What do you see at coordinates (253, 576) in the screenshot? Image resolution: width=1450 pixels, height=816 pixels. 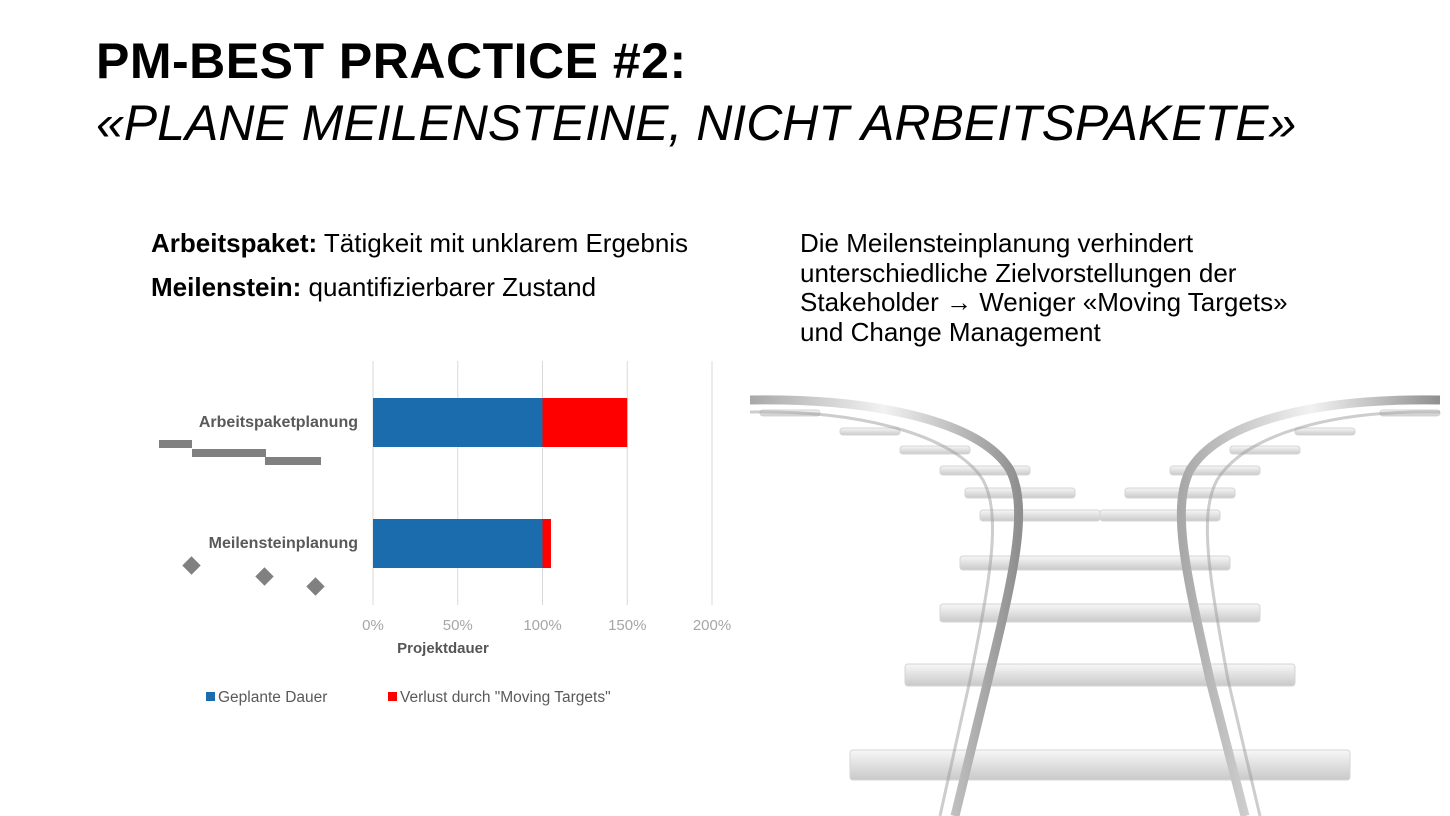 I see `milestone-diamonds-icon` at bounding box center [253, 576].